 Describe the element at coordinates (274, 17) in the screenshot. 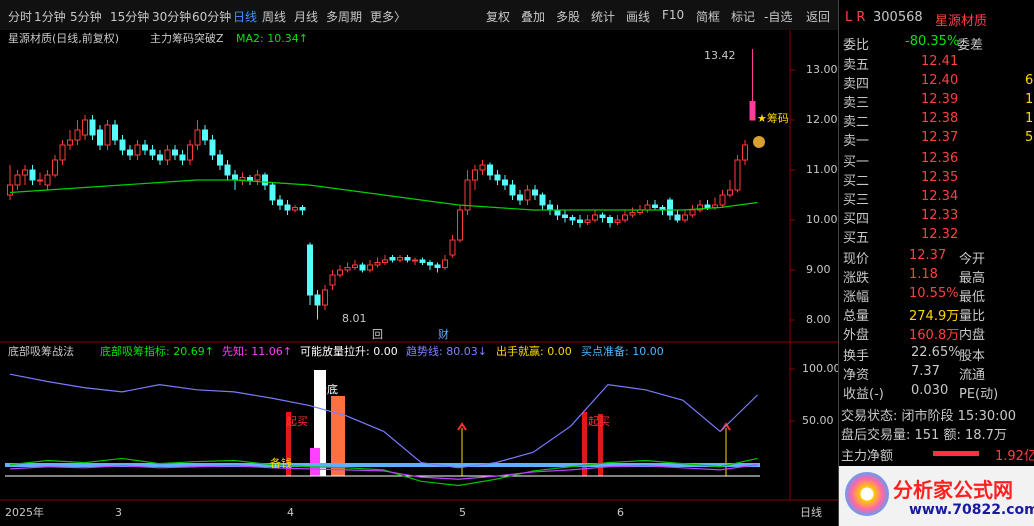

I see `tab: 周线` at that location.